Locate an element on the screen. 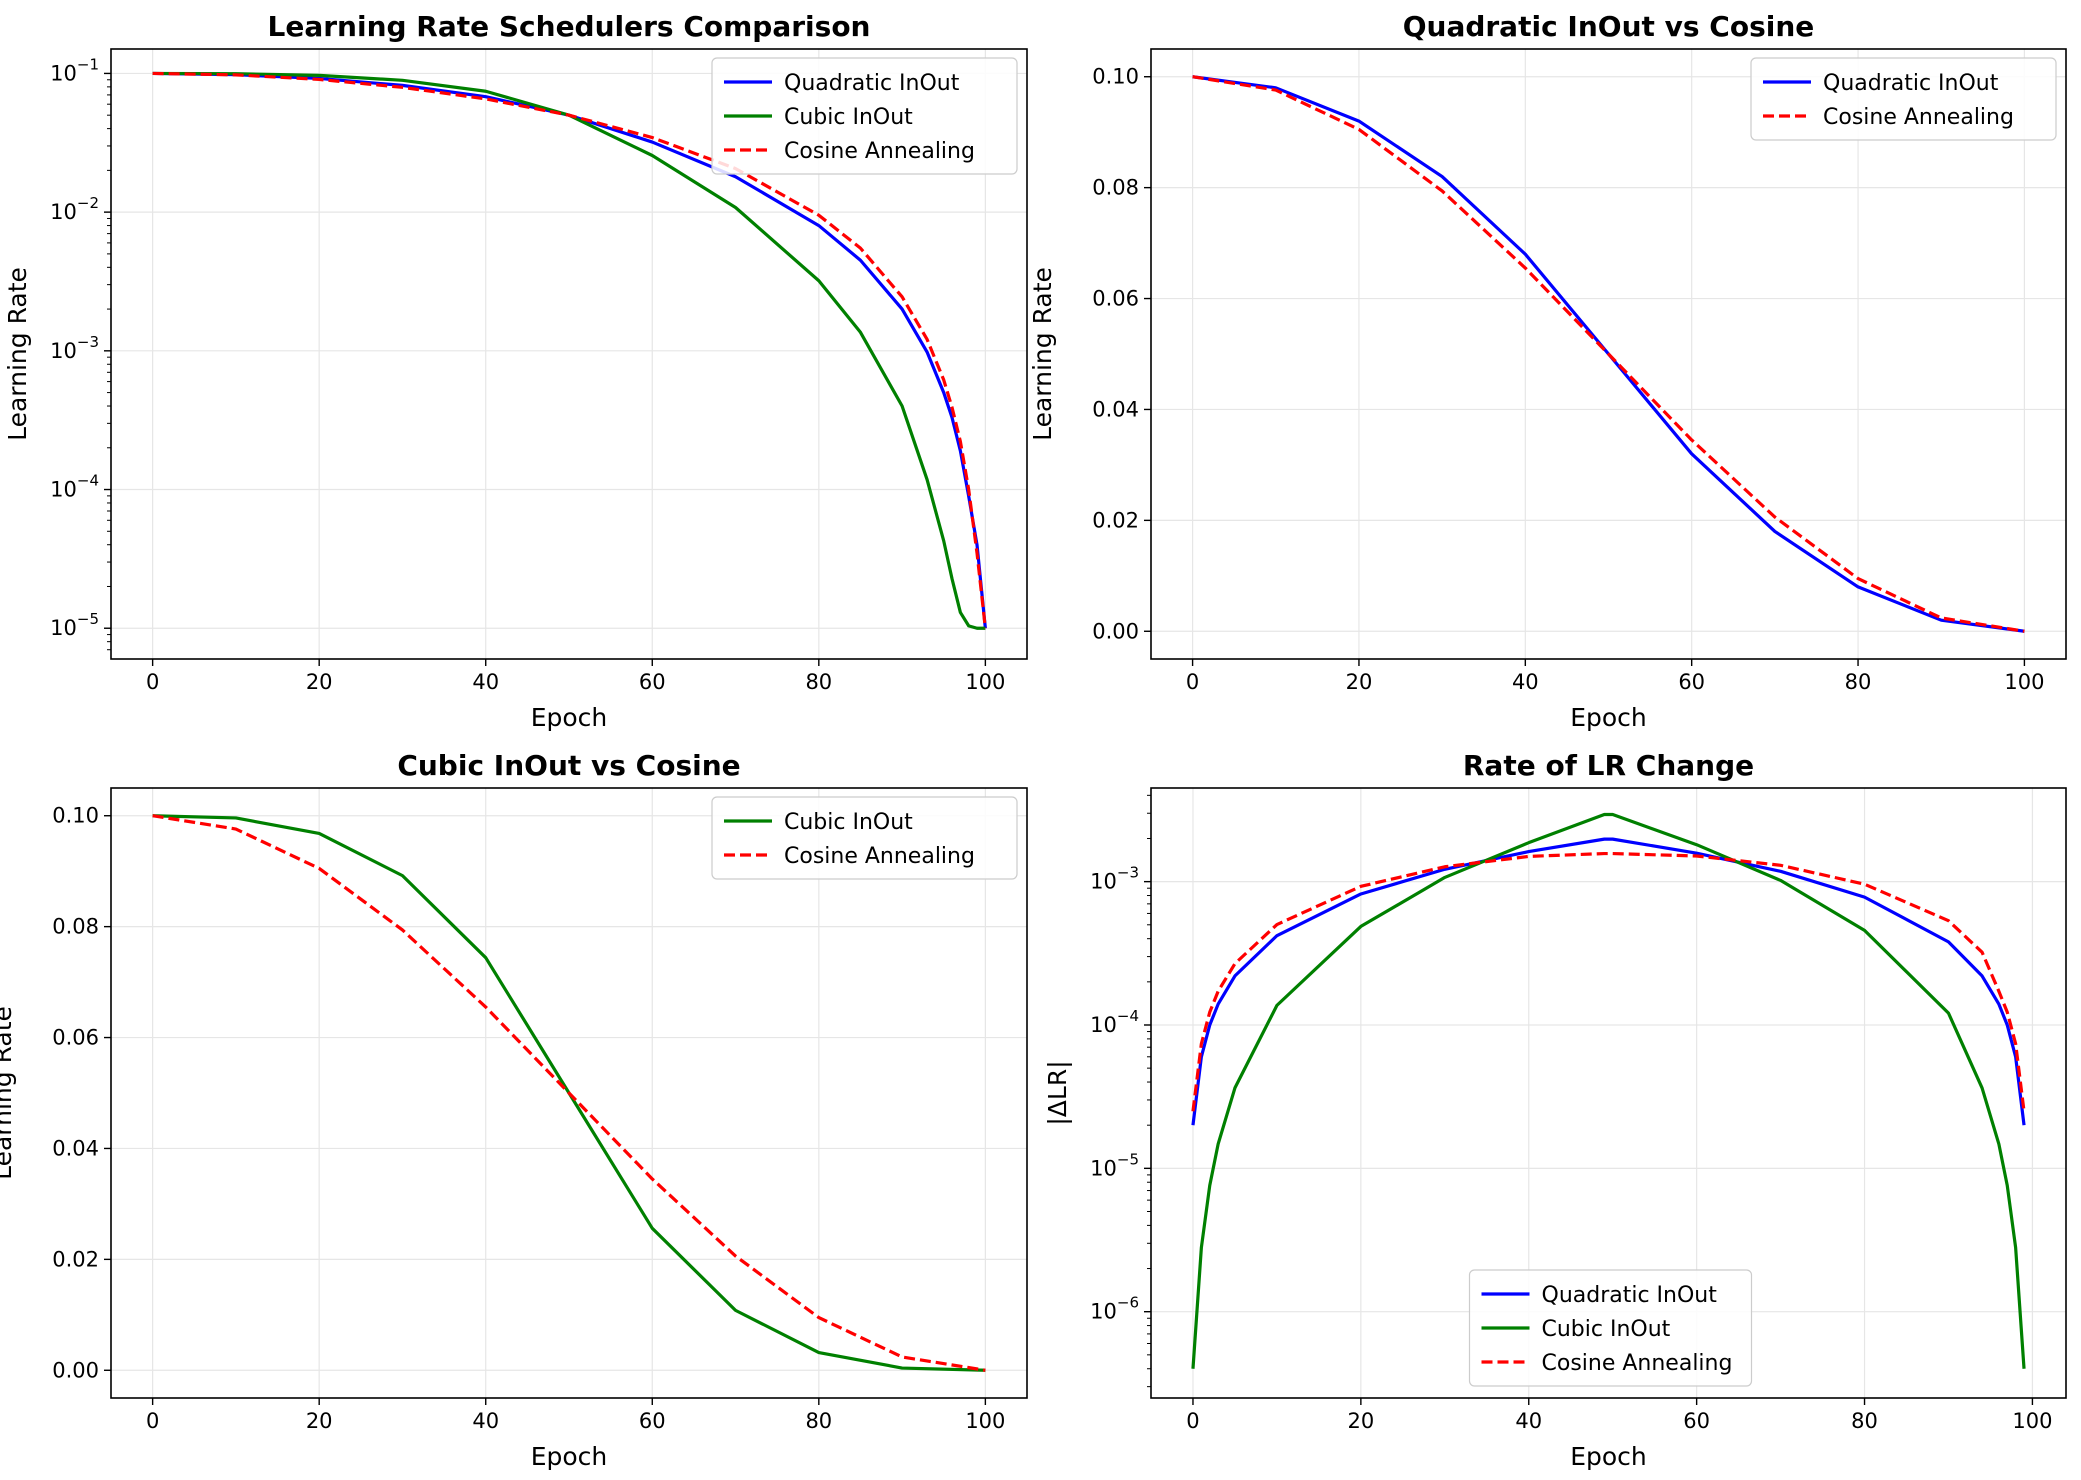  y-axis-label: |ΔLR| is located at coordinates (1057, 1092).